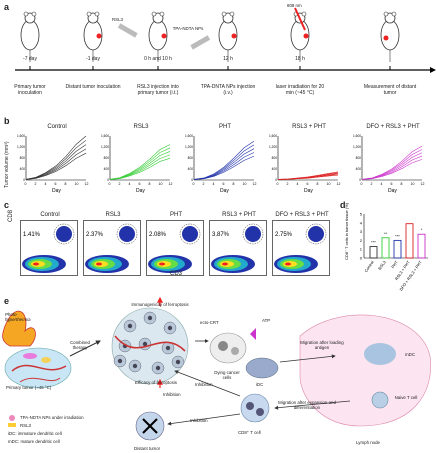 Image resolution: width=436 pixels, height=453 pixels. I want to click on inhibition-text-3: Inhibition, so click(199, 420).